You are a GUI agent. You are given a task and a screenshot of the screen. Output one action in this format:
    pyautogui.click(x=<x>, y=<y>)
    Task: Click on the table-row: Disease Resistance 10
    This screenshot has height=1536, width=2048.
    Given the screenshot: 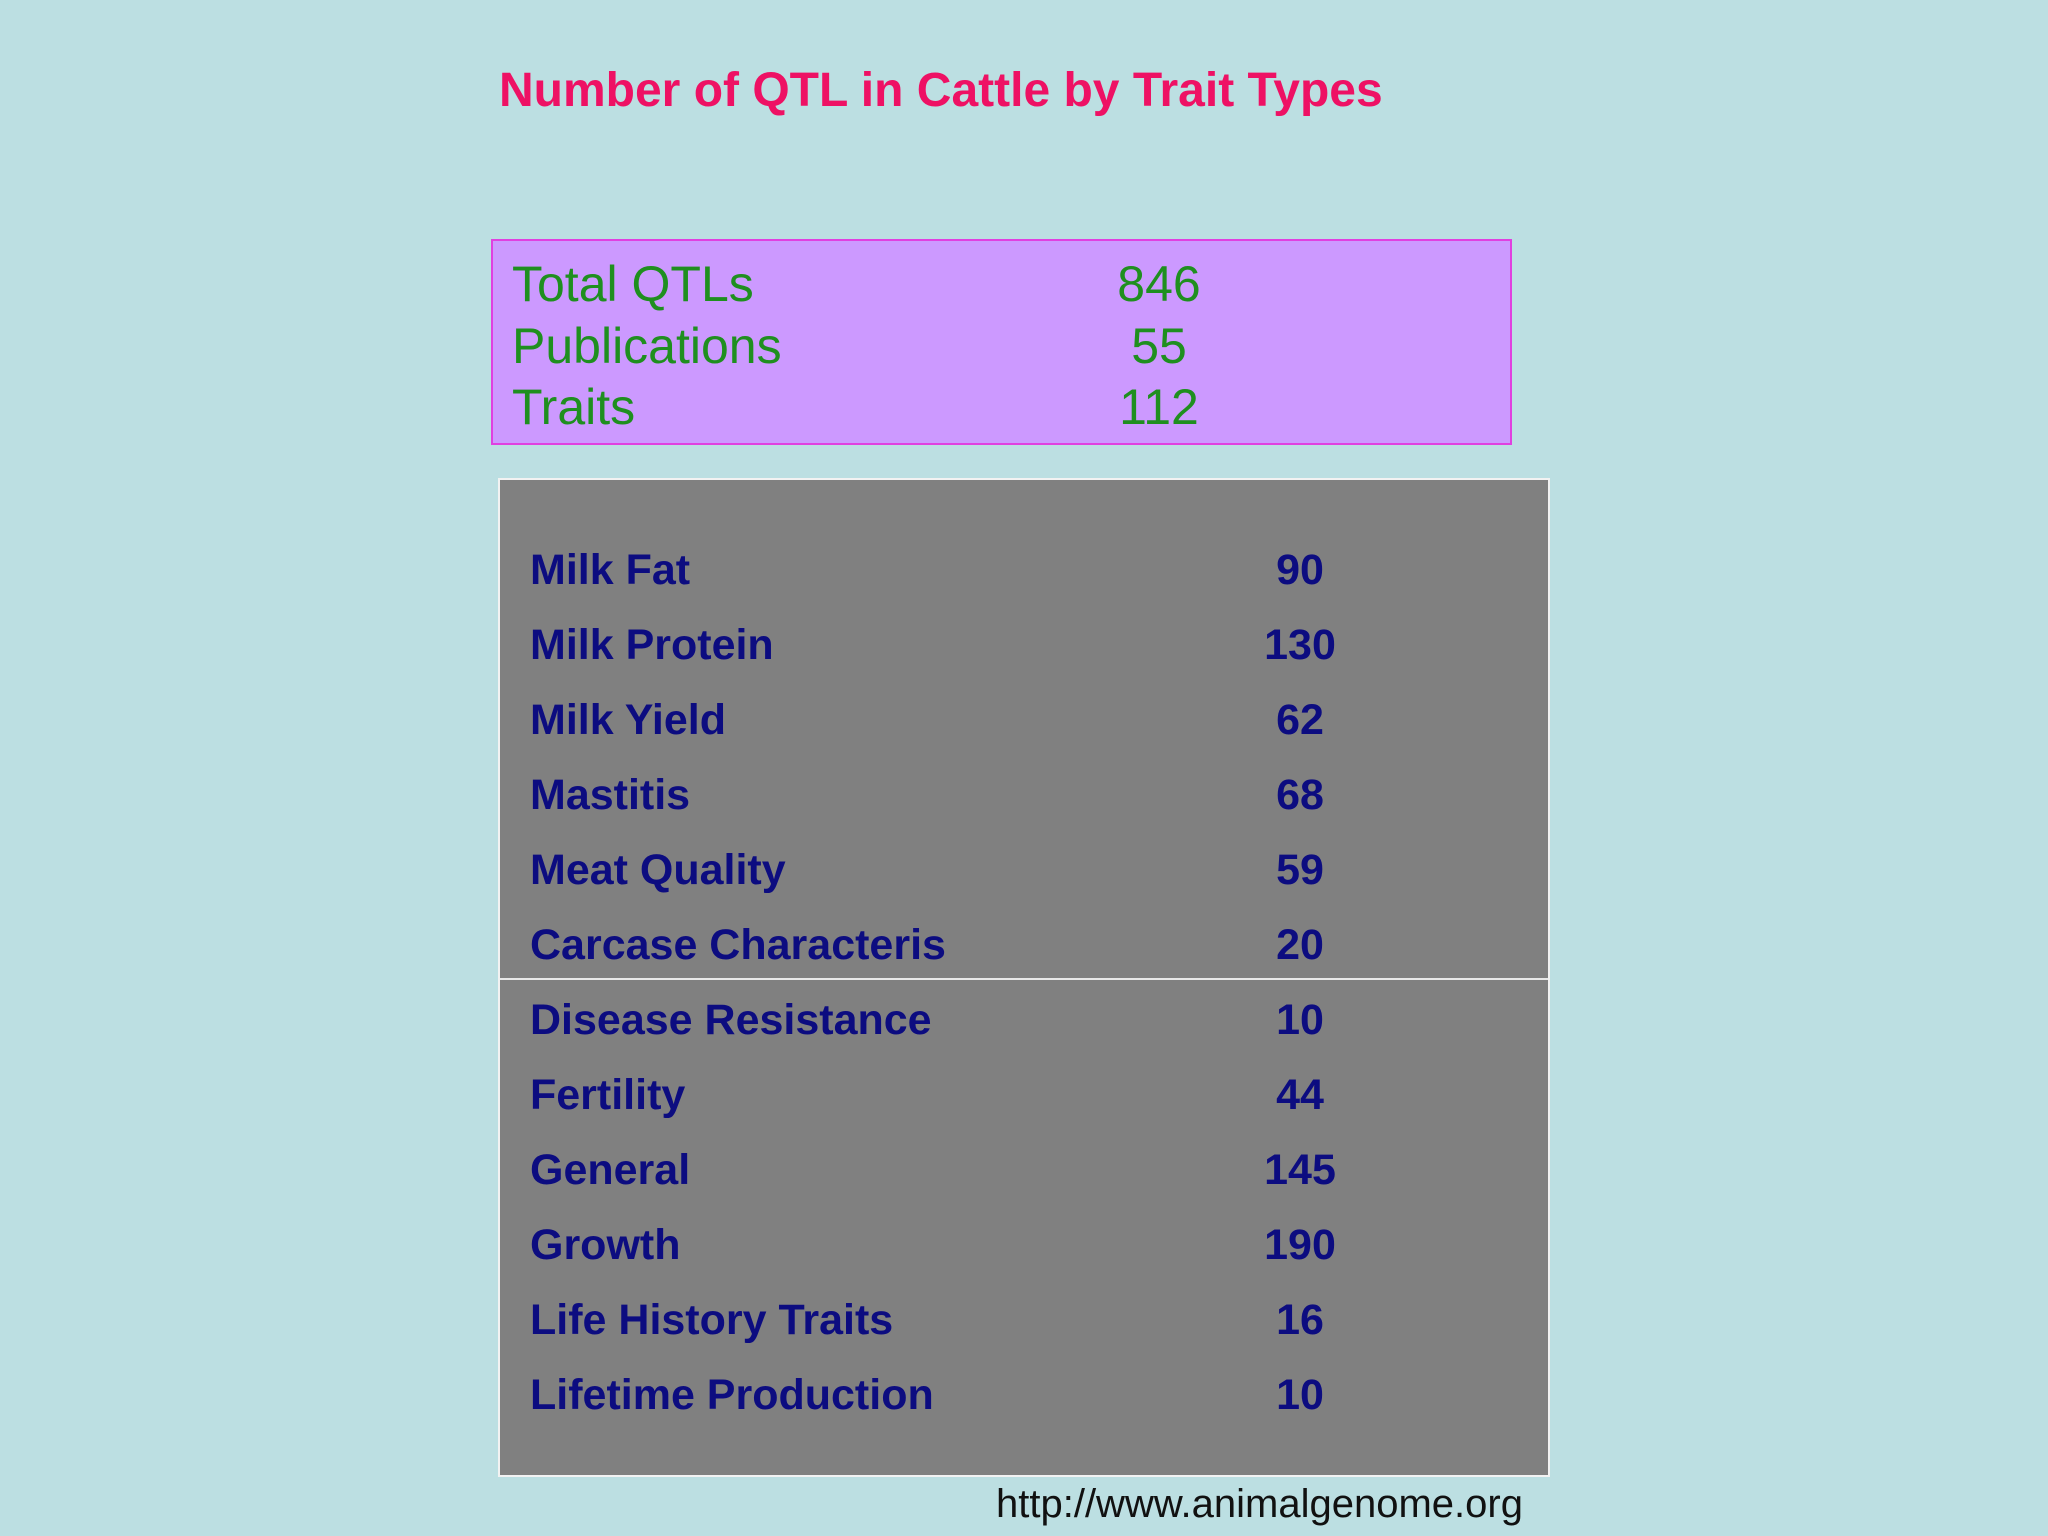 What is the action you would take?
    pyautogui.click(x=1024, y=1020)
    